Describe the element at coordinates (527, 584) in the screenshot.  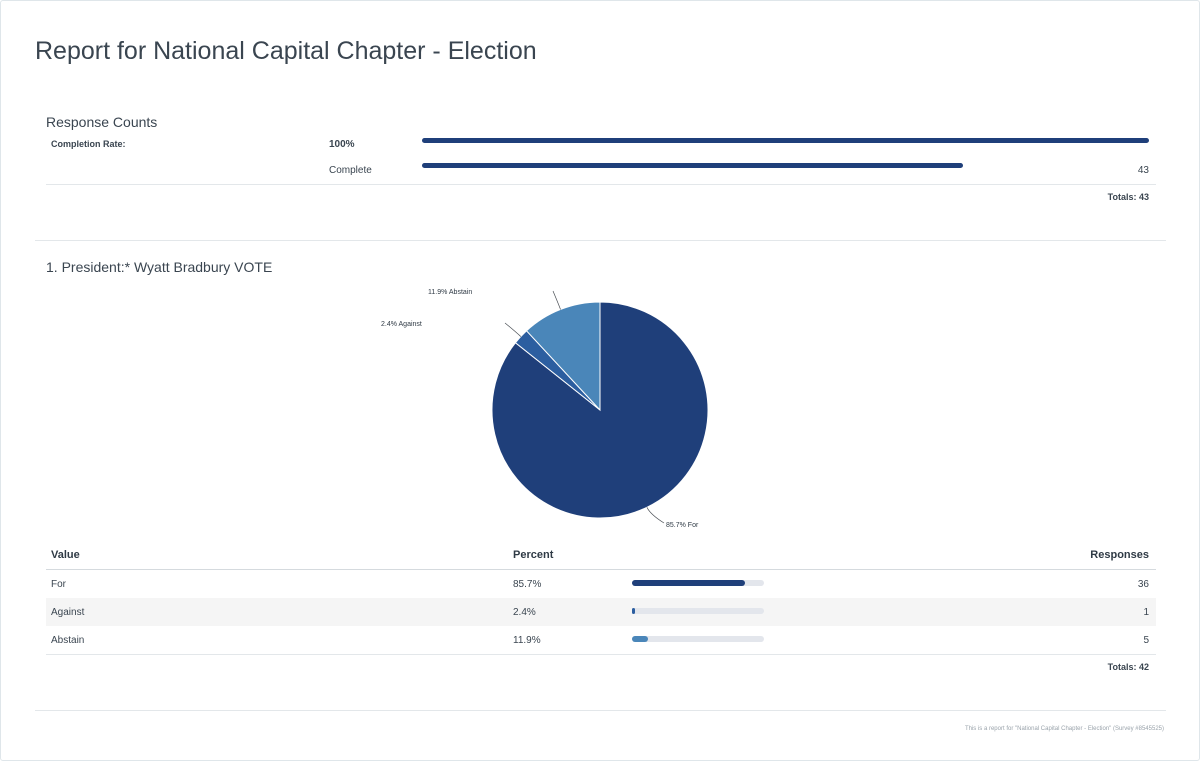
I see `table-row-percent: 85.7%` at that location.